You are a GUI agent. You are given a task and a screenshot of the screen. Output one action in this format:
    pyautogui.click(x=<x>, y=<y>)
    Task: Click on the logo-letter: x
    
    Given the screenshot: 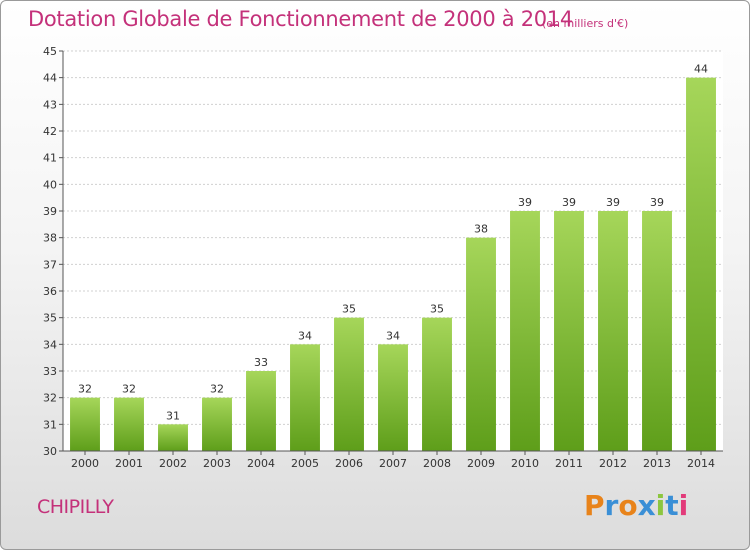 What is the action you would take?
    pyautogui.click(x=646, y=505)
    